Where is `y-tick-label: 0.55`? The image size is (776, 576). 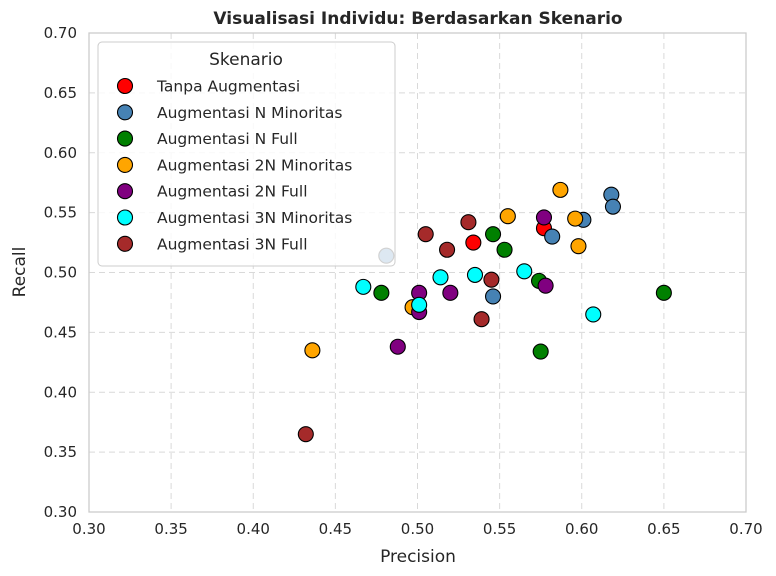
y-tick-label: 0.55 is located at coordinates (60, 213).